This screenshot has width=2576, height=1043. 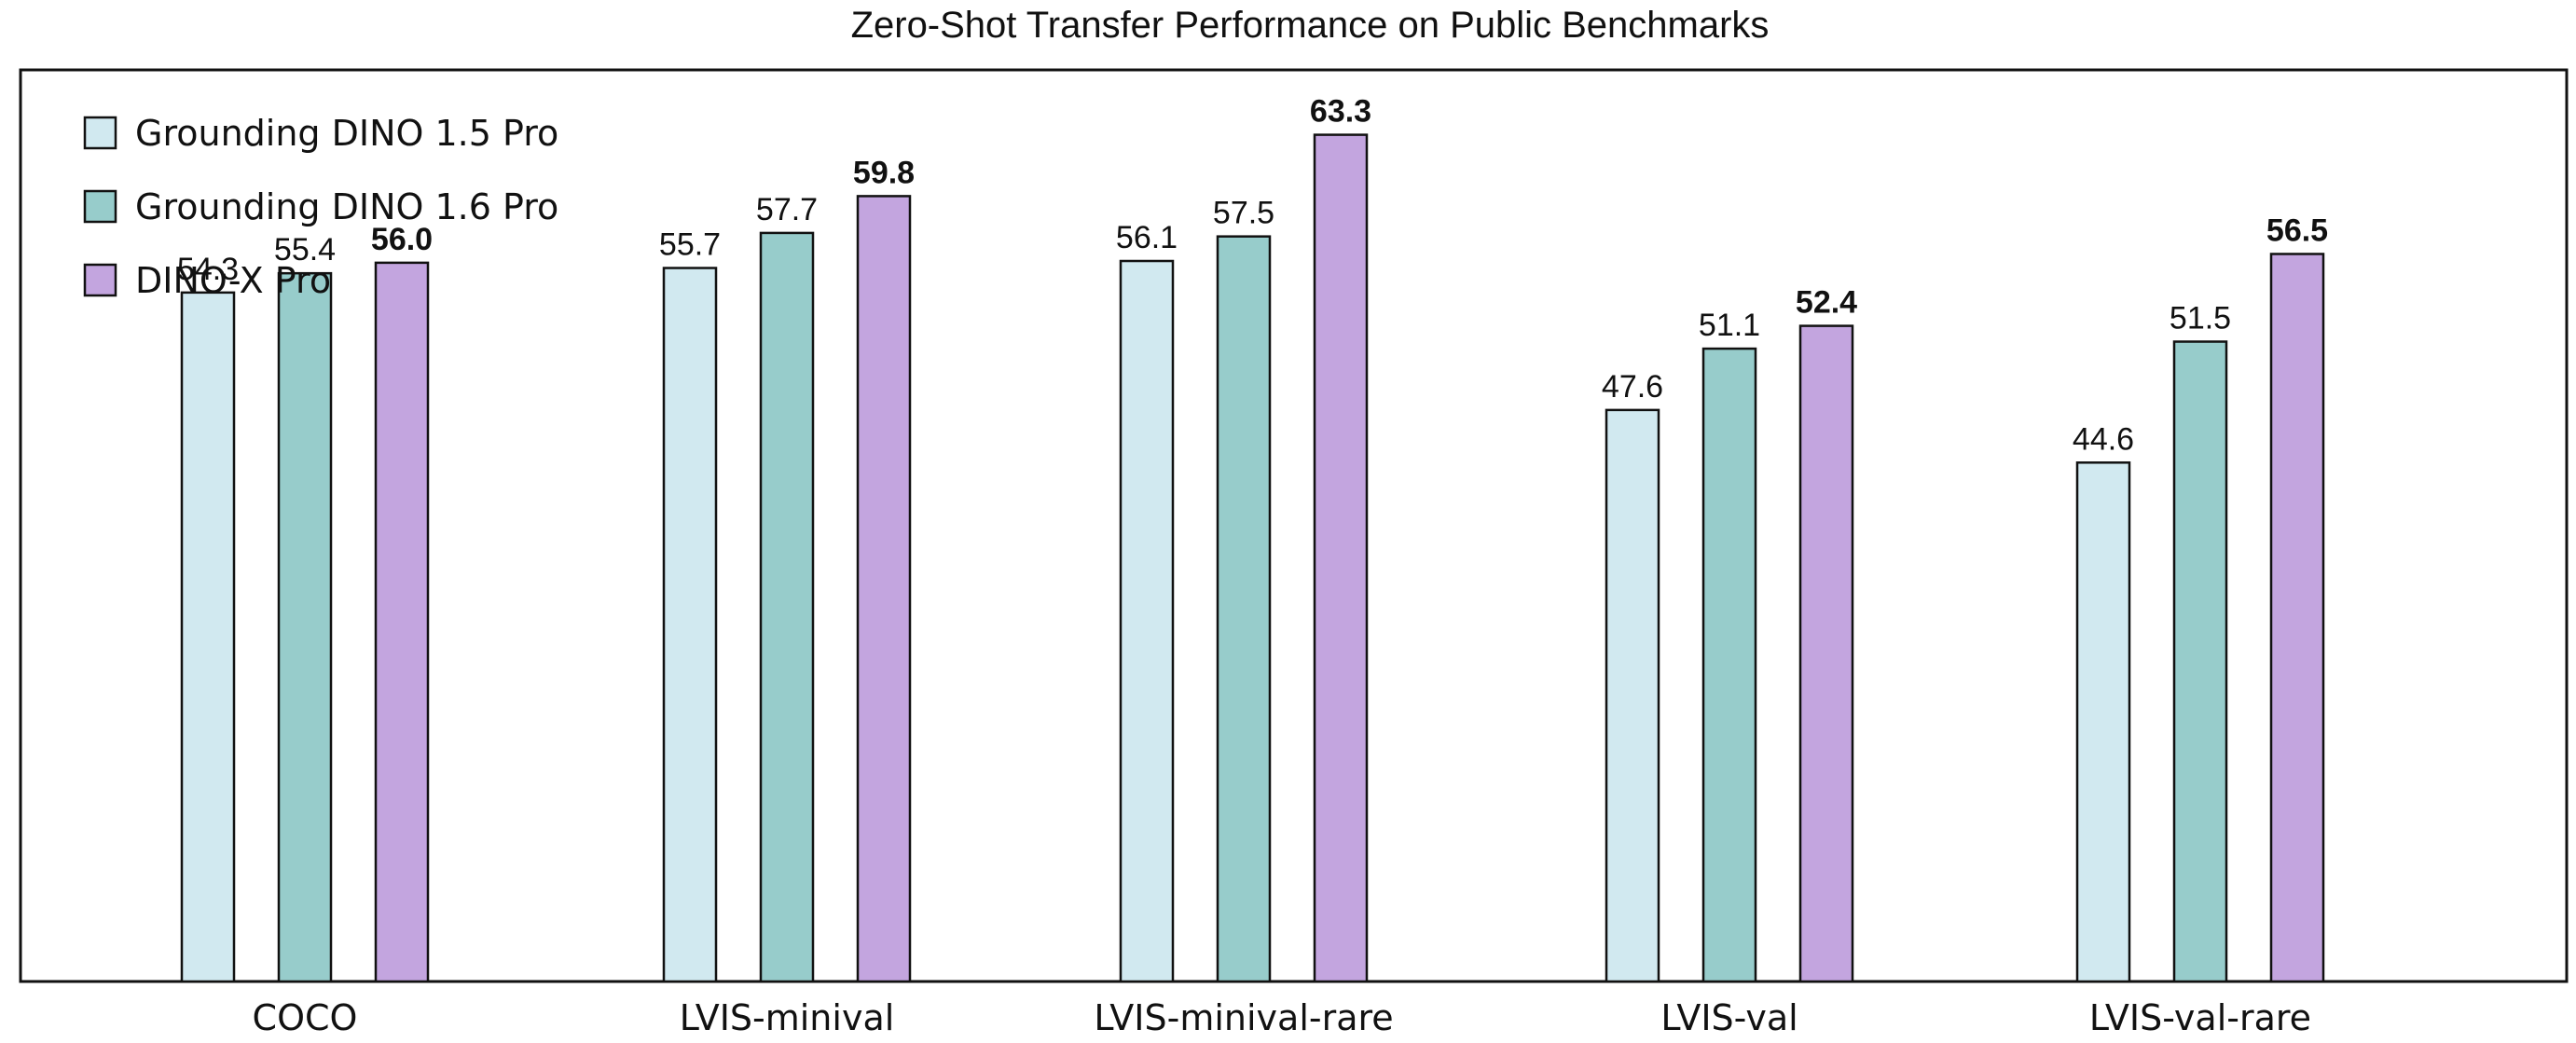 I want to click on data-label: 57.7, so click(x=787, y=209).